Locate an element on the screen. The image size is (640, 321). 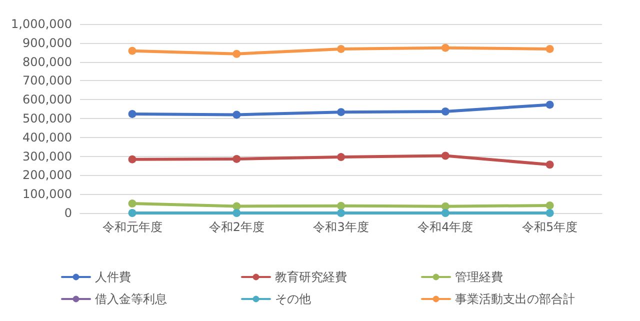
y-tick-label: 300,000 is located at coordinates (47, 156).